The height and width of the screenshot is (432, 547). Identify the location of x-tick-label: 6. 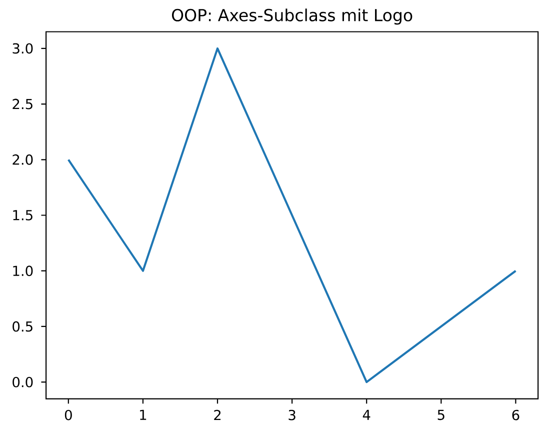
(516, 415).